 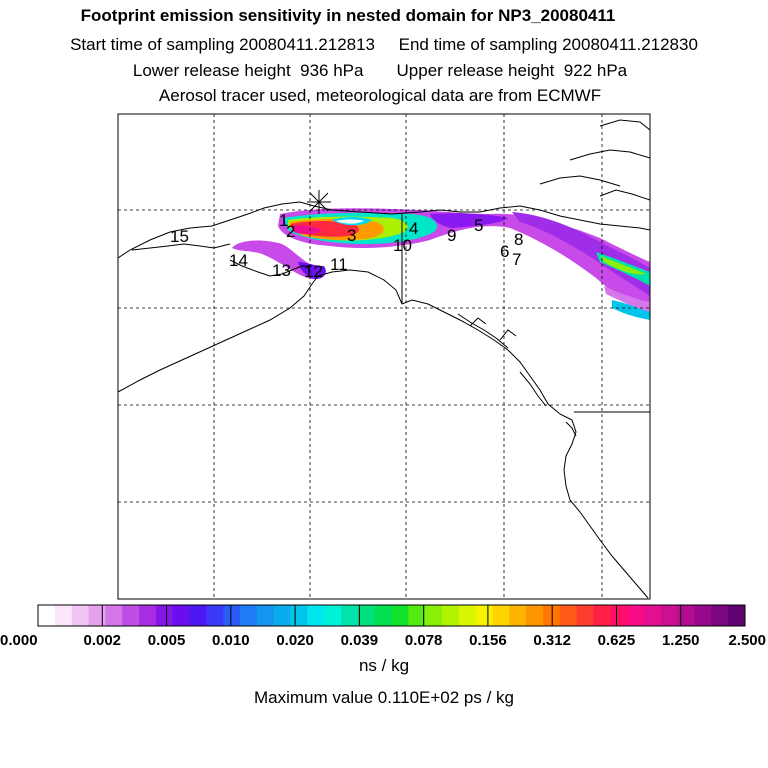 What do you see at coordinates (281, 270) in the screenshot?
I see `marker-label: 13` at bounding box center [281, 270].